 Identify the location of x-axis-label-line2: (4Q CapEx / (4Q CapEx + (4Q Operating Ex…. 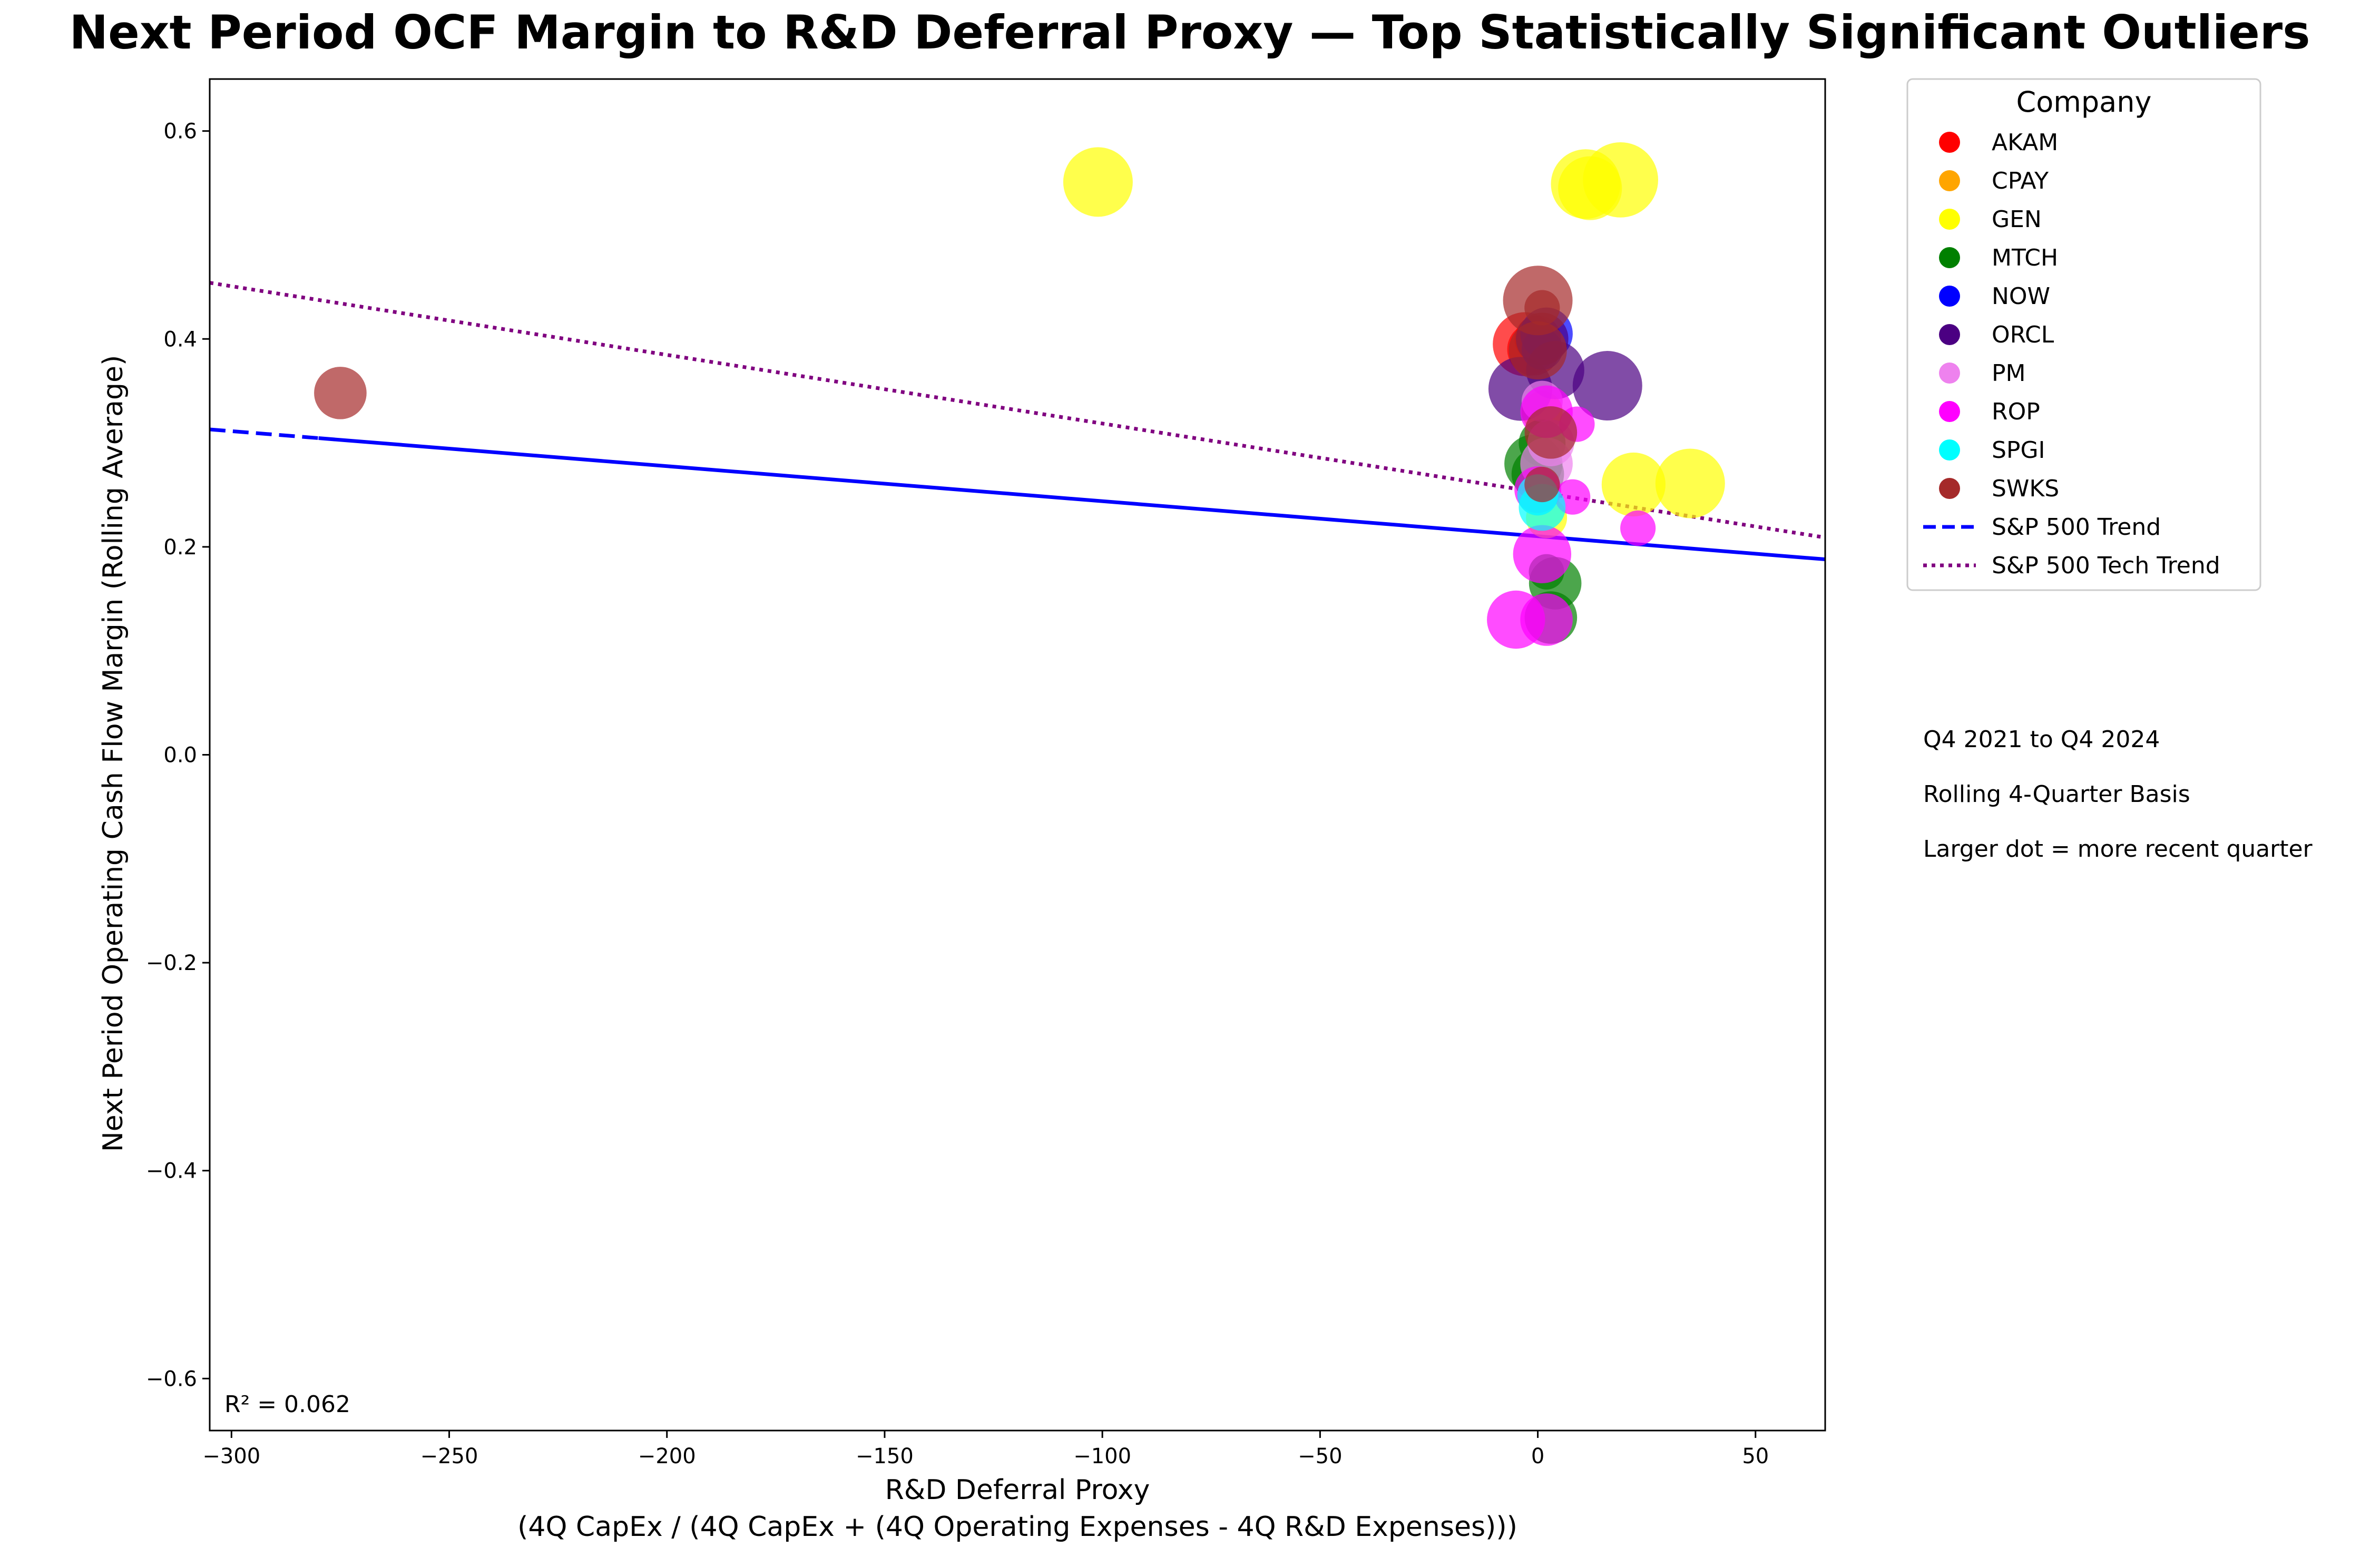
(1017, 1527).